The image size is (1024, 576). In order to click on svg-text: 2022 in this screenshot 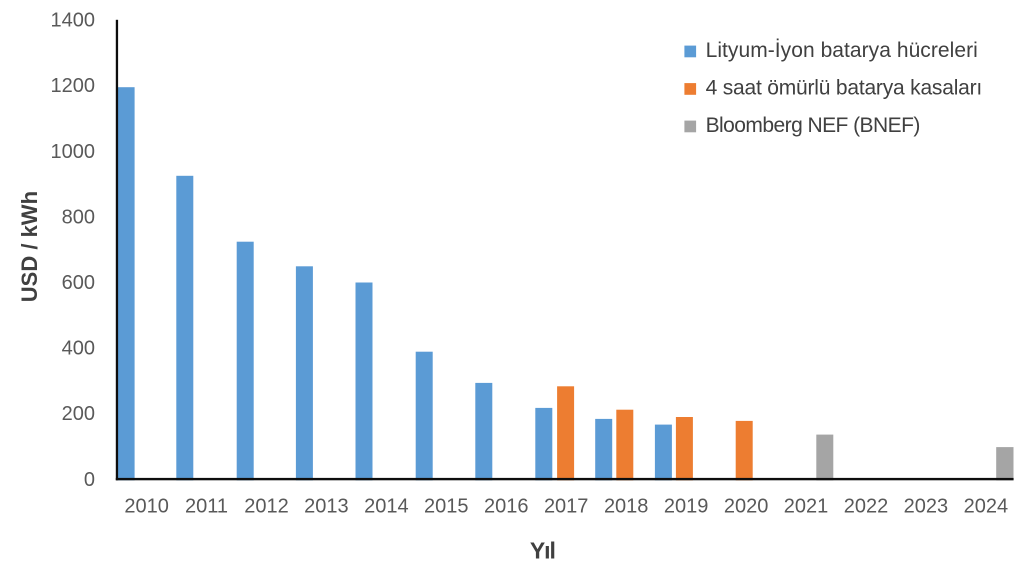, I will do `click(866, 507)`.